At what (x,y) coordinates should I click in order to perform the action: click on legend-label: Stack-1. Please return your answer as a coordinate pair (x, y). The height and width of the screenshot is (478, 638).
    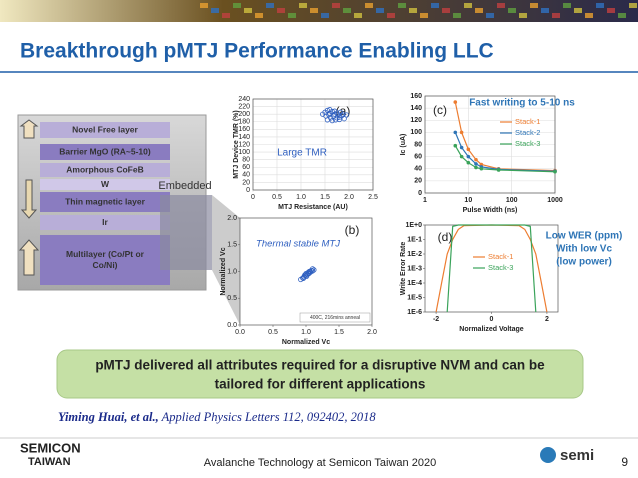
    Looking at the image, I should click on (500, 256).